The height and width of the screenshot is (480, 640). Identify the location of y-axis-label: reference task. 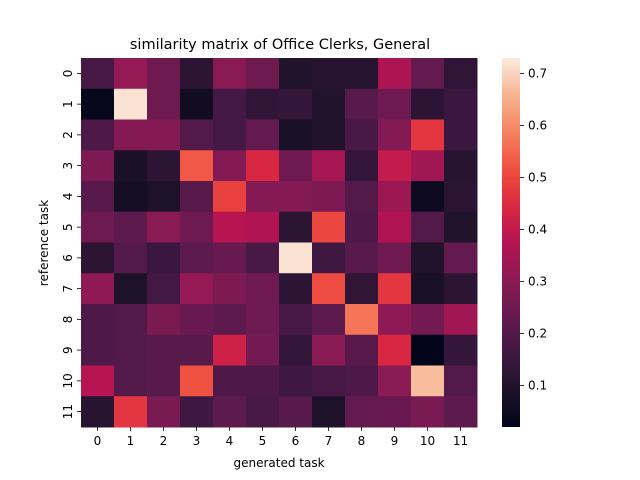
(44, 243).